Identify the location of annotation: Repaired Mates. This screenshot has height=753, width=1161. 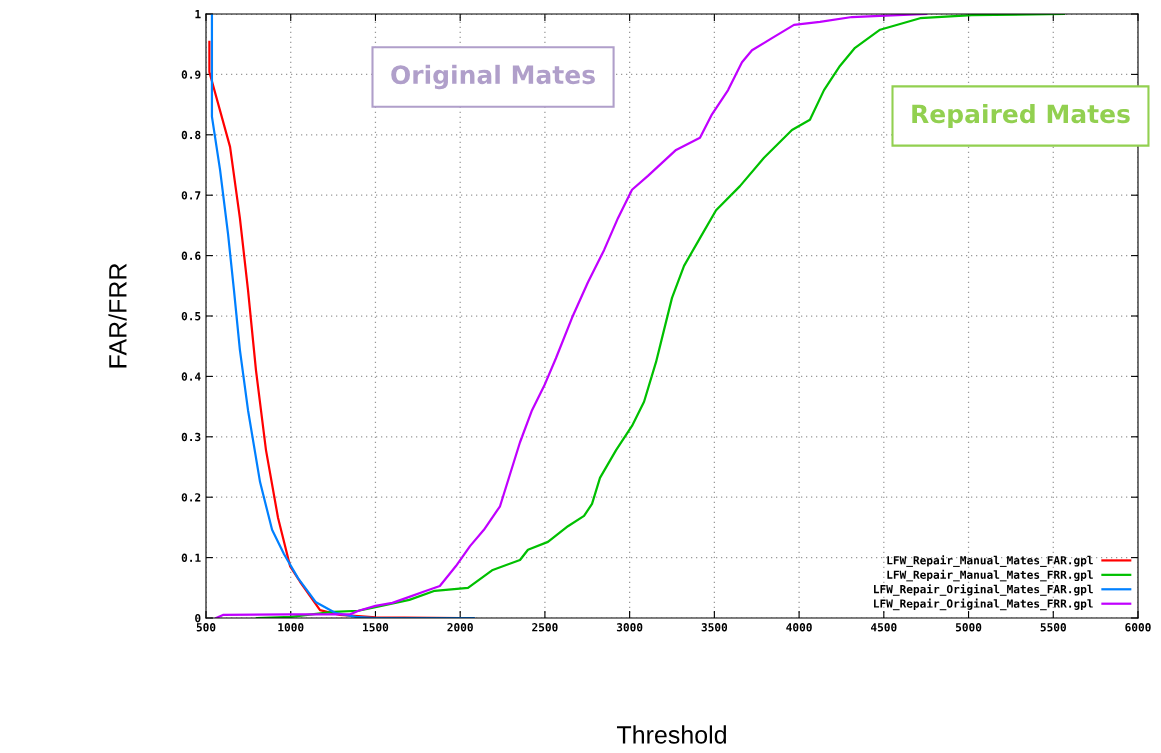
(1021, 116).